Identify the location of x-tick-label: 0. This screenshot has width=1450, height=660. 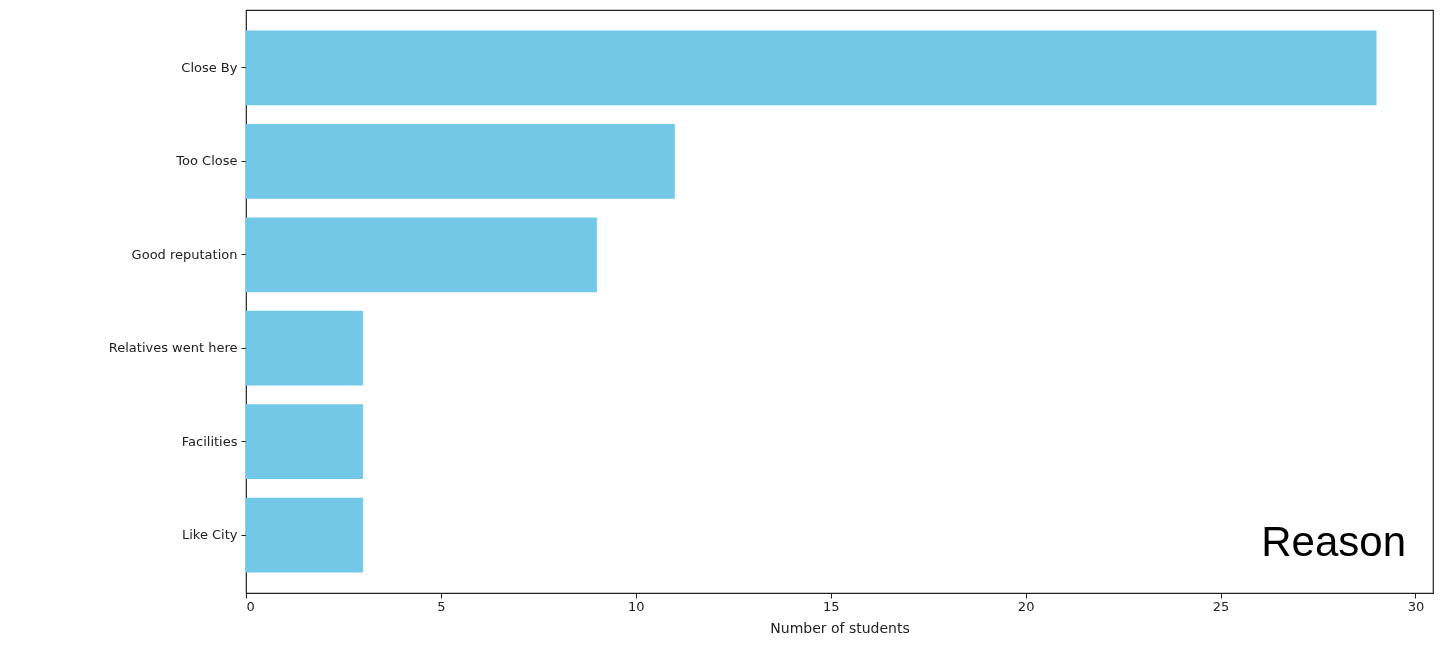
(250, 606).